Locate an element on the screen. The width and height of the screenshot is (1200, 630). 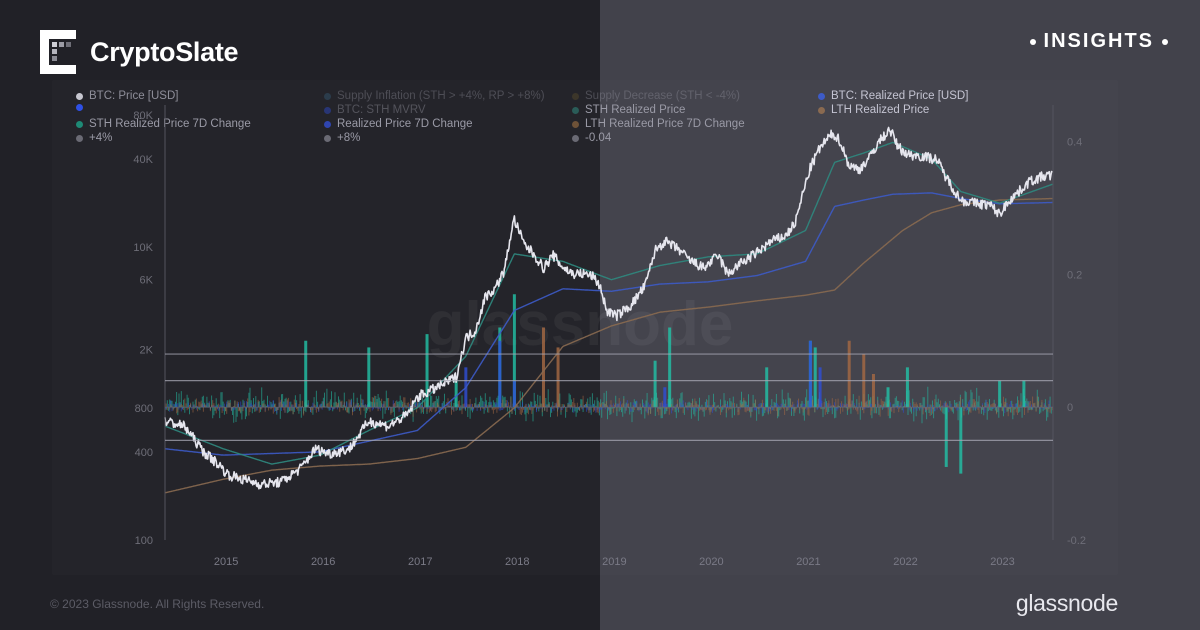
brand-name: CryptoSlate is located at coordinates (164, 51).